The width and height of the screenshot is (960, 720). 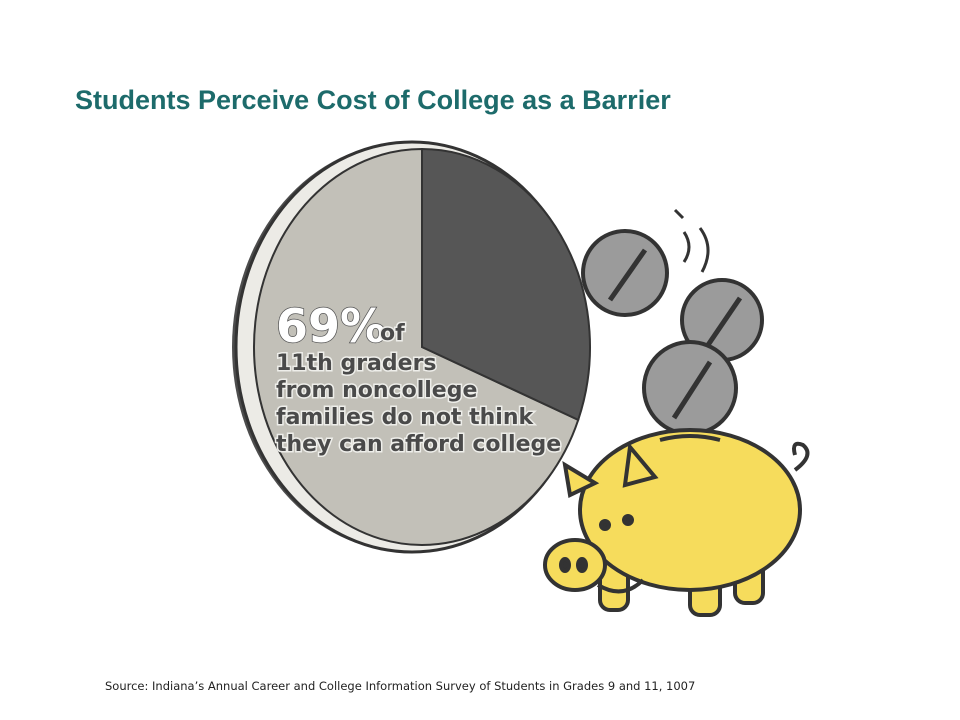 What do you see at coordinates (506, 284) in the screenshot?
I see `pie-slice` at bounding box center [506, 284].